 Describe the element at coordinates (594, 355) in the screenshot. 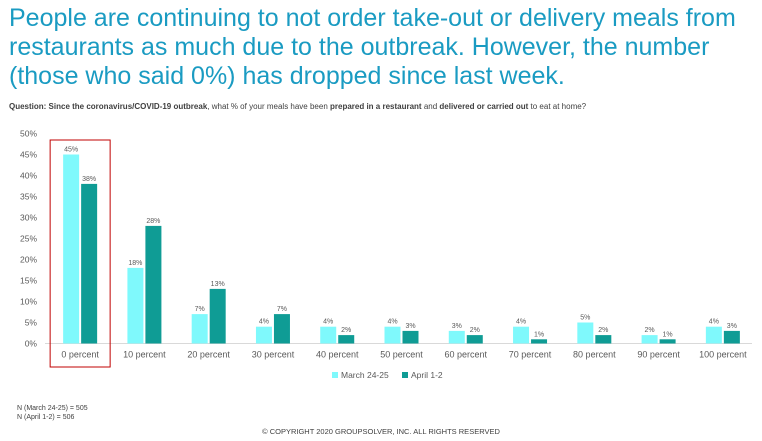

I see `x-tick-label: 80 percent` at that location.